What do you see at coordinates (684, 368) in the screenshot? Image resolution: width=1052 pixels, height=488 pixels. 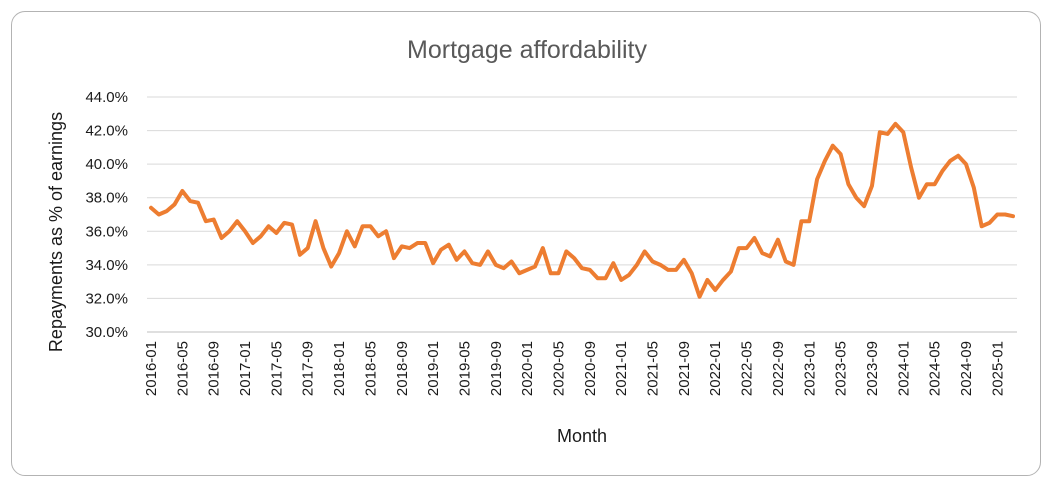 I see `x-tick-label: 2021-09` at bounding box center [684, 368].